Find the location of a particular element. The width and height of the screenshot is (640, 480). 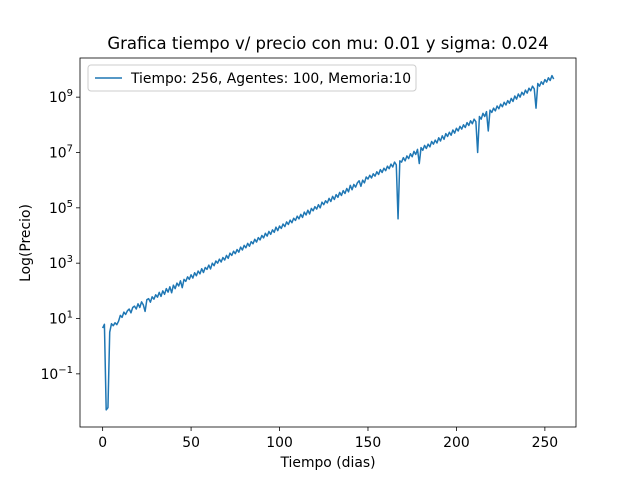

x-tick-label: 250 is located at coordinates (545, 443).